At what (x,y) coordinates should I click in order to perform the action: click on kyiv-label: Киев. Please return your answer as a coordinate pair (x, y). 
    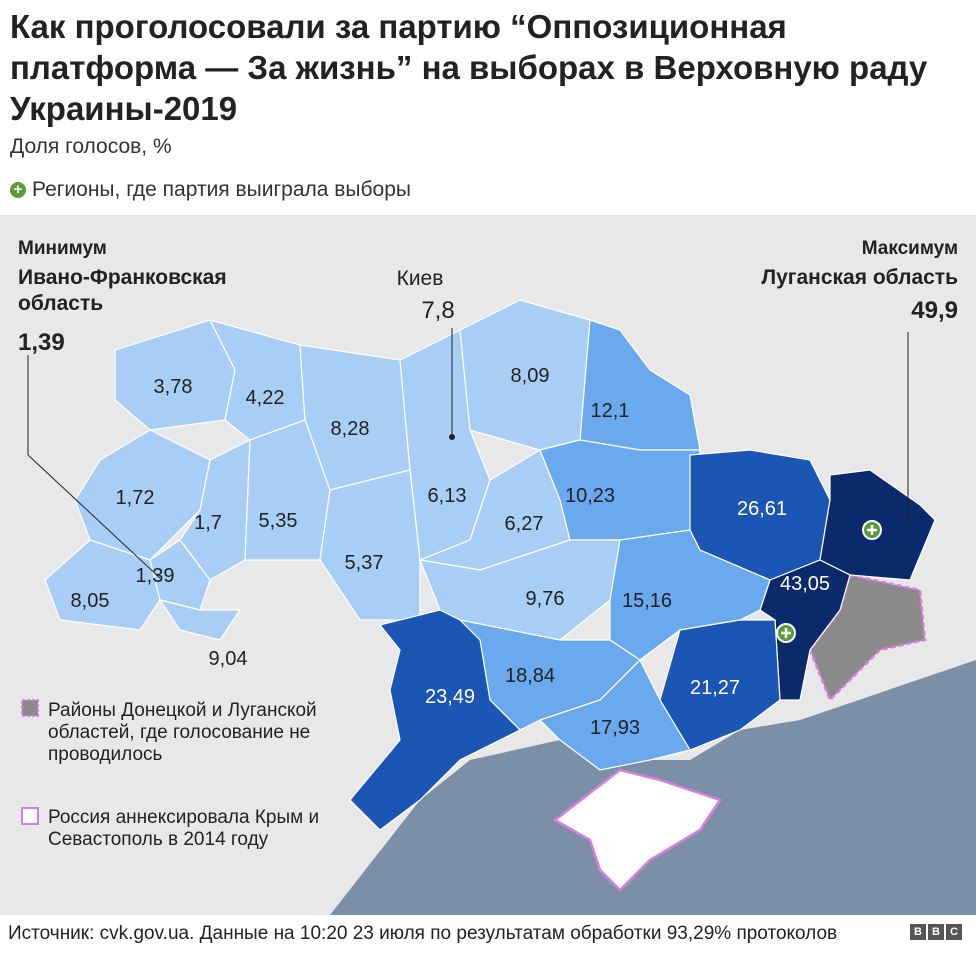
    Looking at the image, I should click on (420, 278).